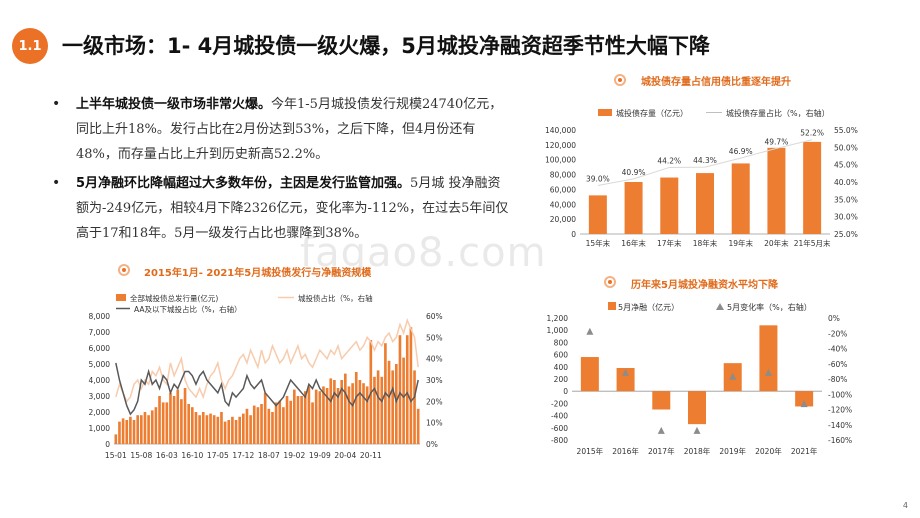  What do you see at coordinates (697, 451) in the screenshot?
I see `x-tick-label: 2018年` at bounding box center [697, 451].